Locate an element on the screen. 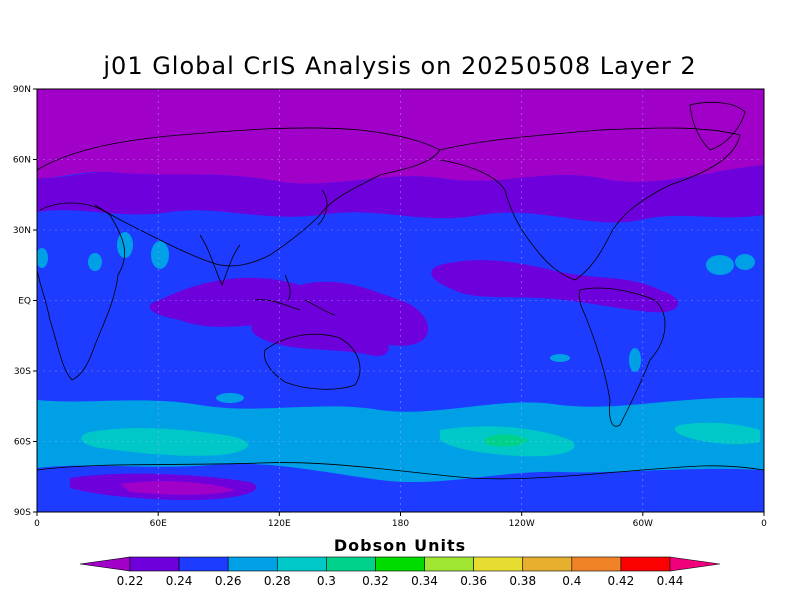  coast-south-america is located at coordinates (622, 357).